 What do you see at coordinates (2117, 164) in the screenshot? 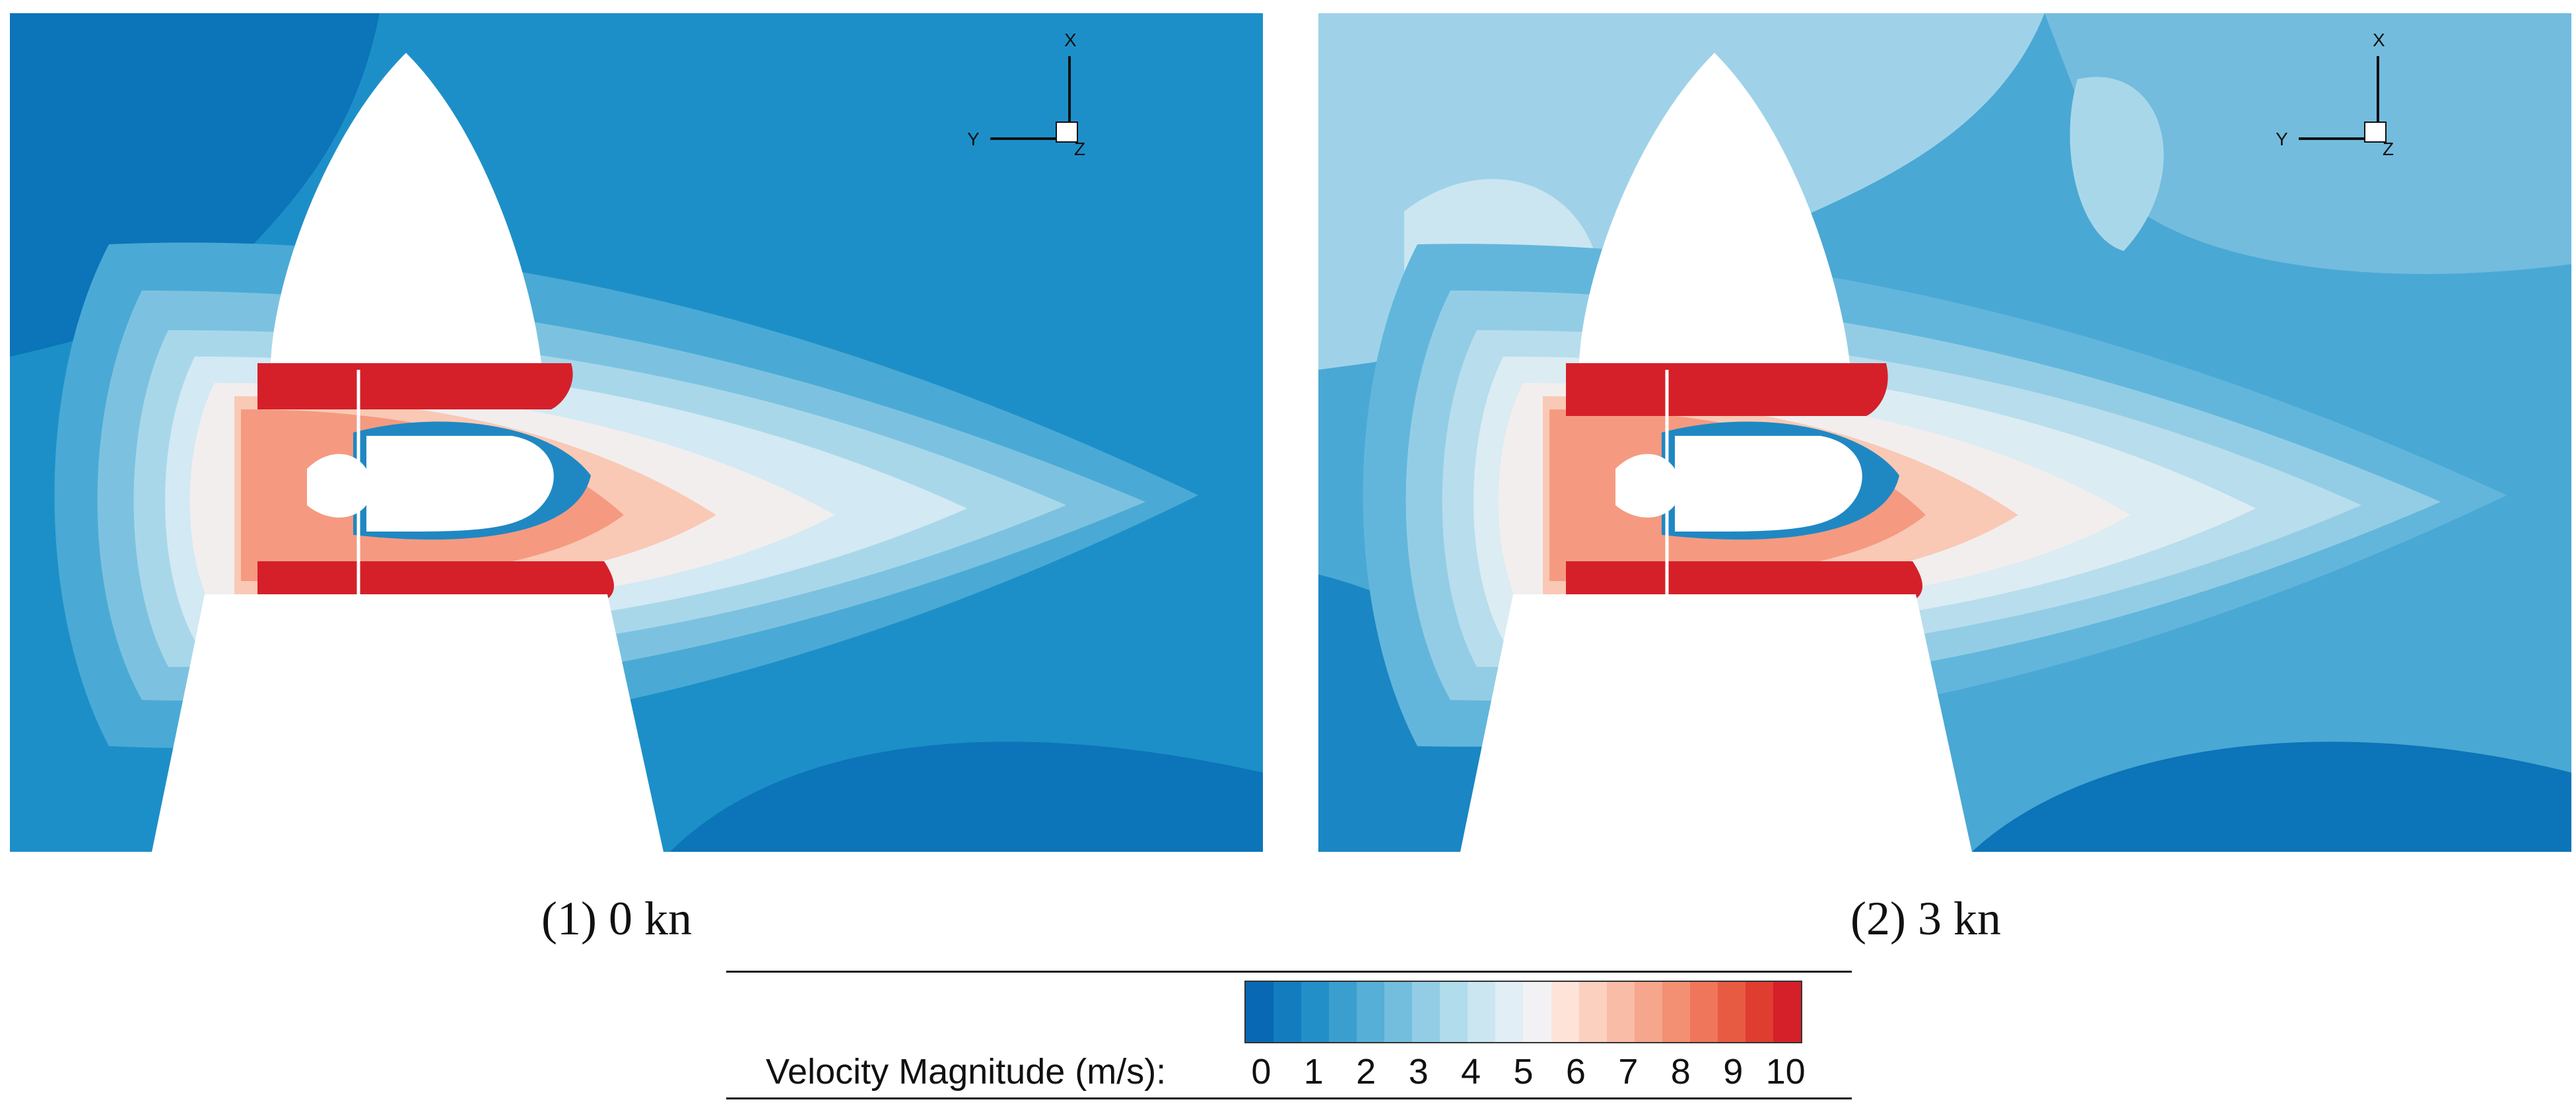
I see `bow-side-lobe` at bounding box center [2117, 164].